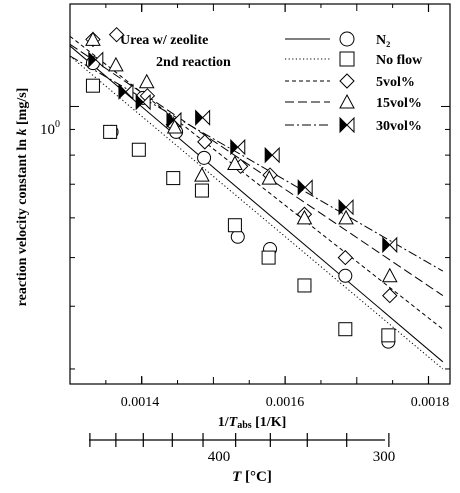 Image resolution: width=460 pixels, height=493 pixels. I want to click on legend-marker-15vol, so click(347, 101).